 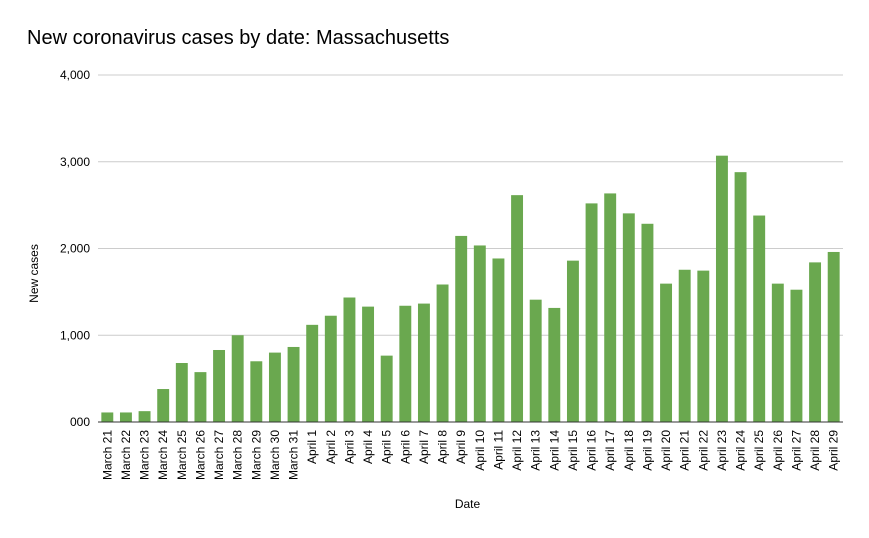 What do you see at coordinates (722, 450) in the screenshot?
I see `x-tick-label: April 23` at bounding box center [722, 450].